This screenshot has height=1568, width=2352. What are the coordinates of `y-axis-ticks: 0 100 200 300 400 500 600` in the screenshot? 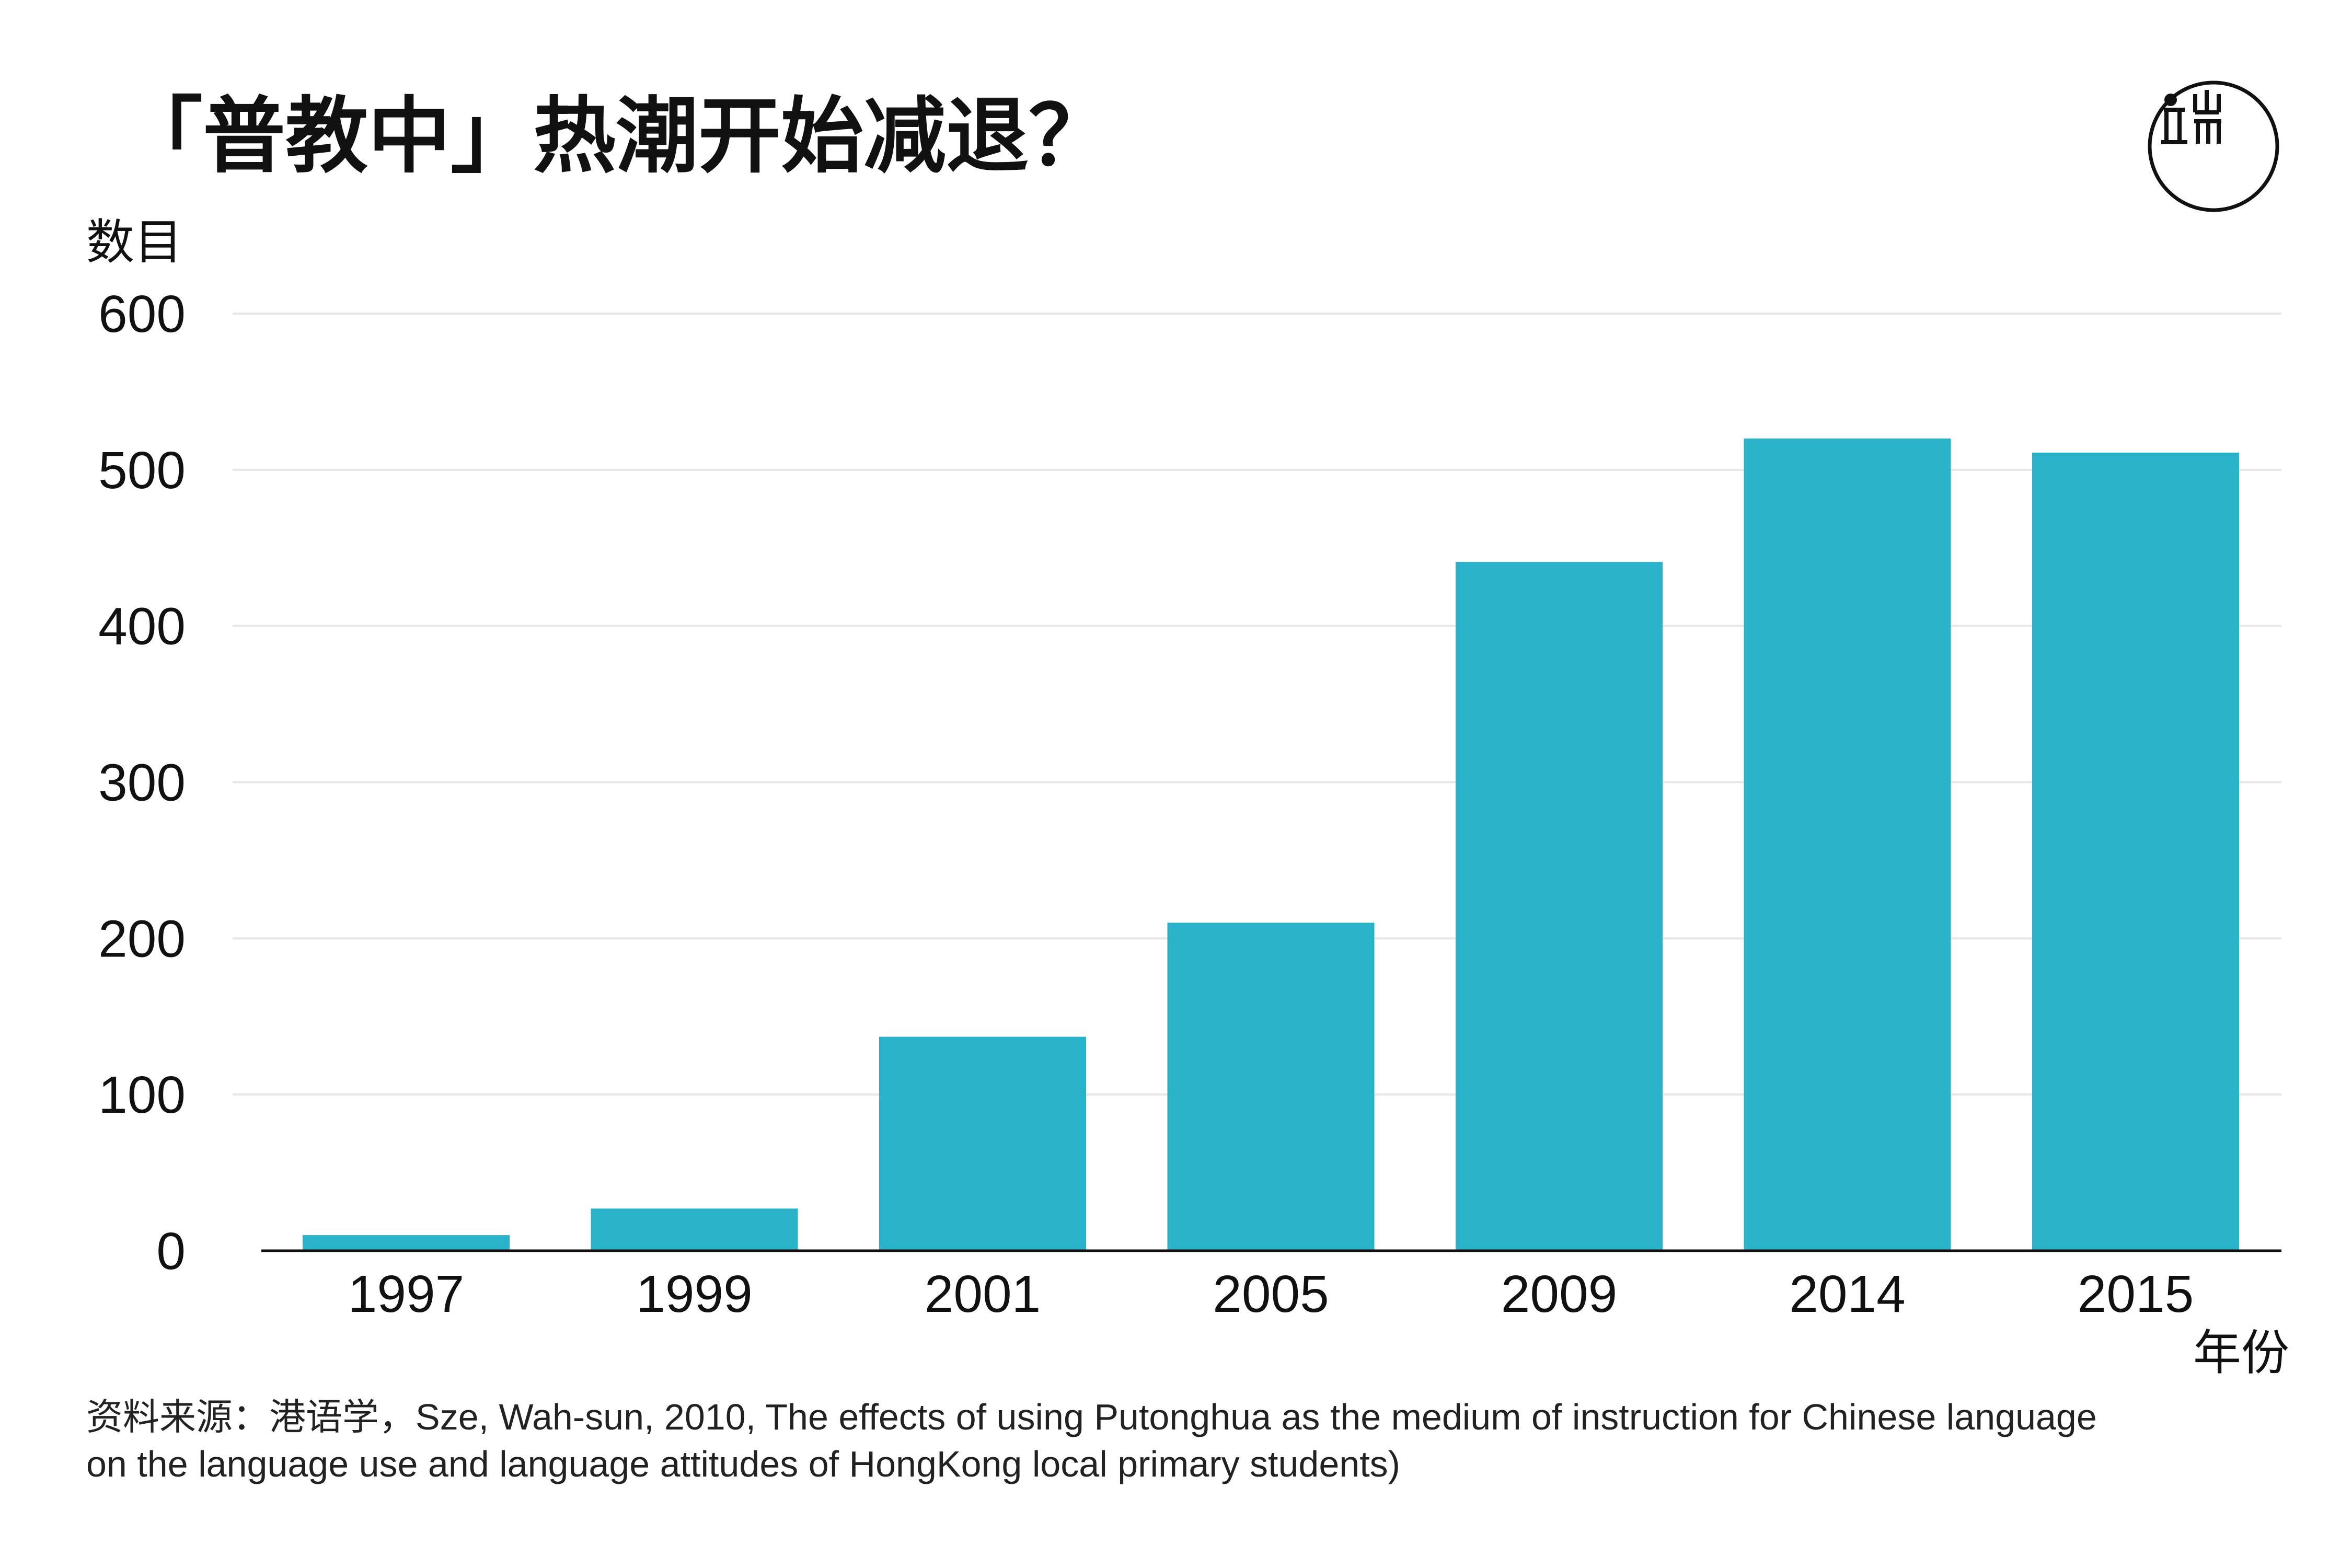 It's located at (142, 783).